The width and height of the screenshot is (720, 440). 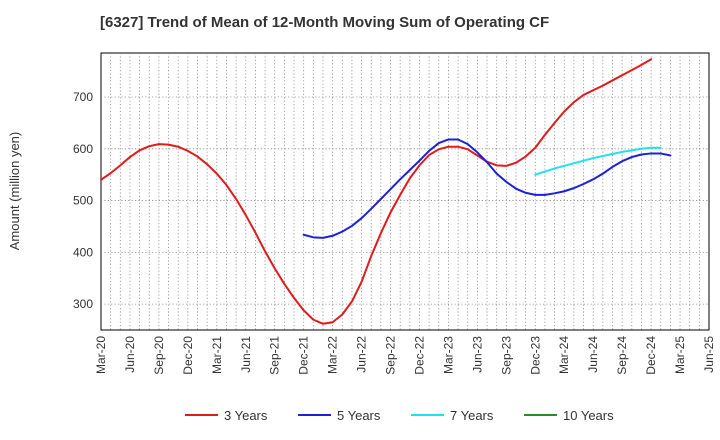 What do you see at coordinates (651, 355) in the screenshot?
I see `x-tick-label: Dec-24` at bounding box center [651, 355].